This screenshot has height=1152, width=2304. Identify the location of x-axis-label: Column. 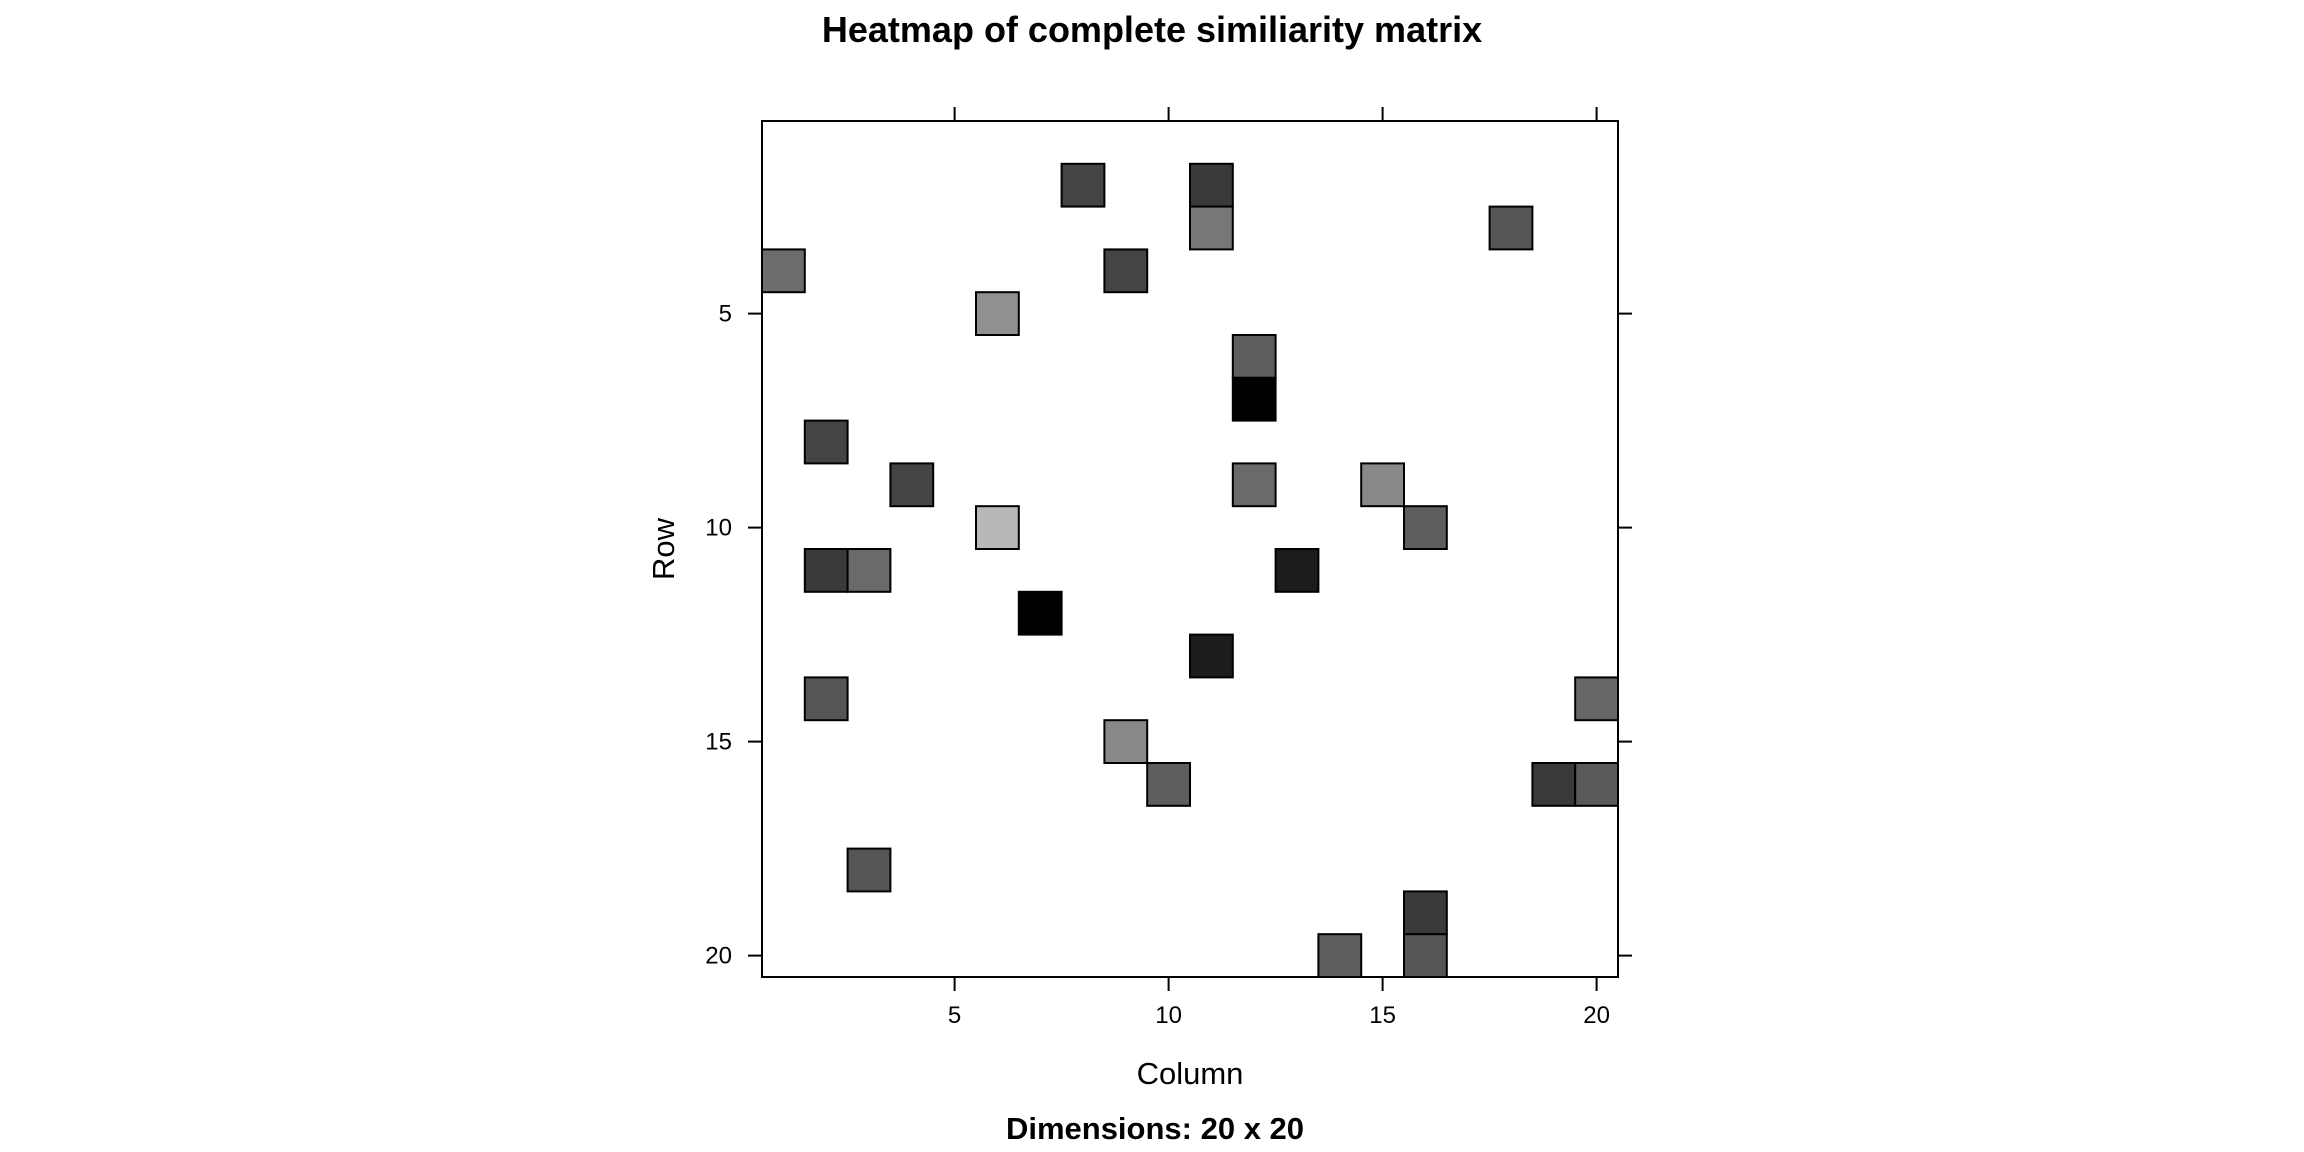
(1190, 1073).